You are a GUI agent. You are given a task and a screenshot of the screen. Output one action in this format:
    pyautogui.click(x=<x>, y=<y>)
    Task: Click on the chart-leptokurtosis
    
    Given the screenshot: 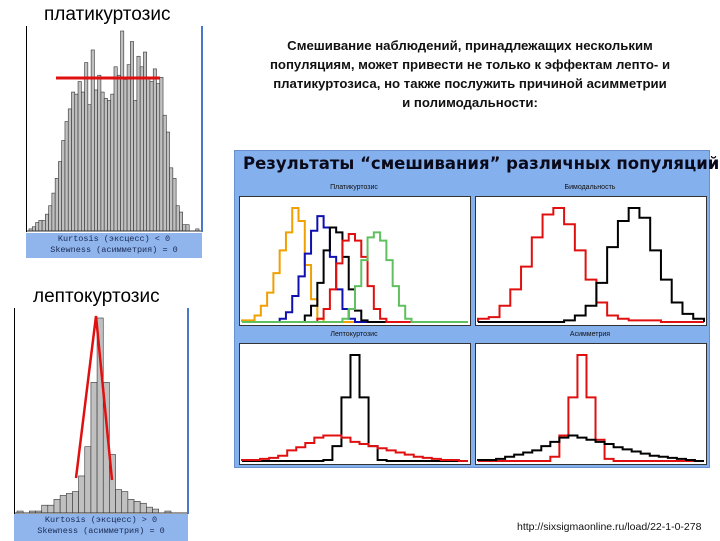 What is the action you would take?
    pyautogui.click(x=355, y=404)
    